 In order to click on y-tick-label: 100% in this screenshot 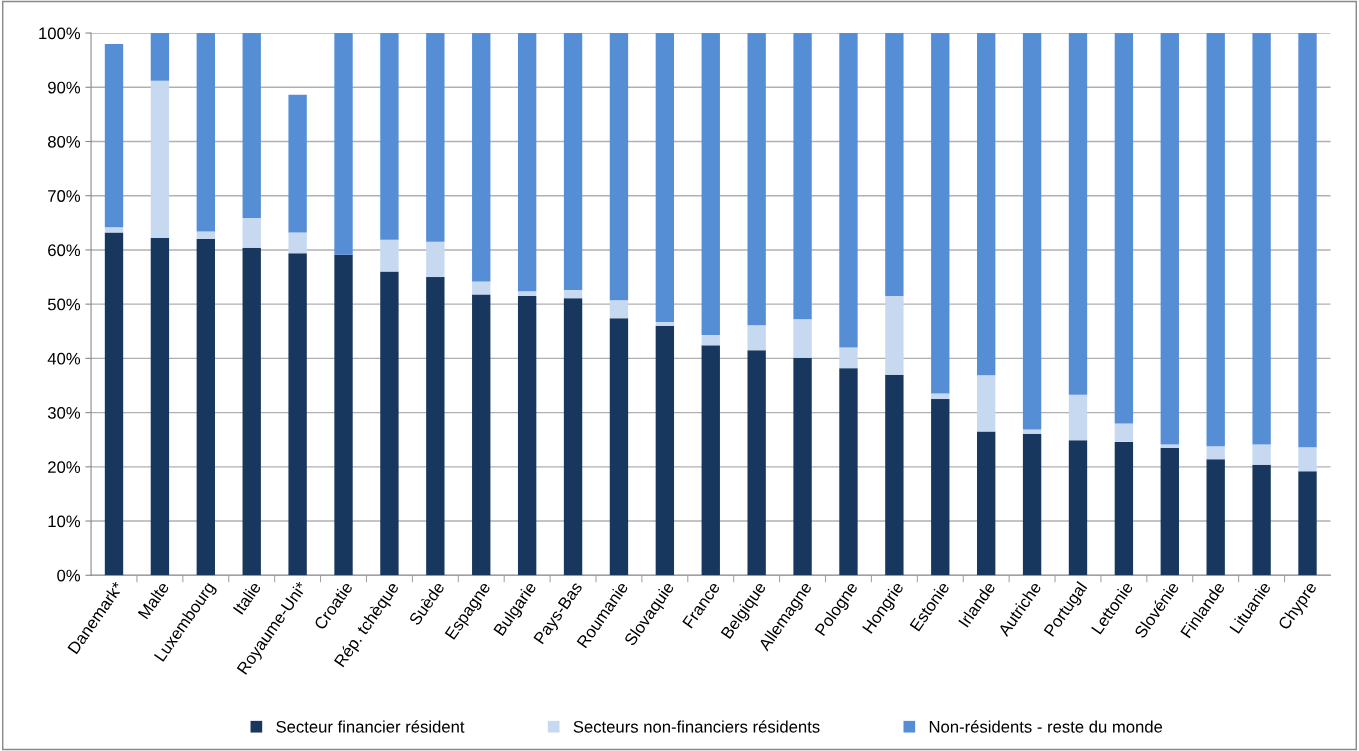, I will do `click(60, 33)`.